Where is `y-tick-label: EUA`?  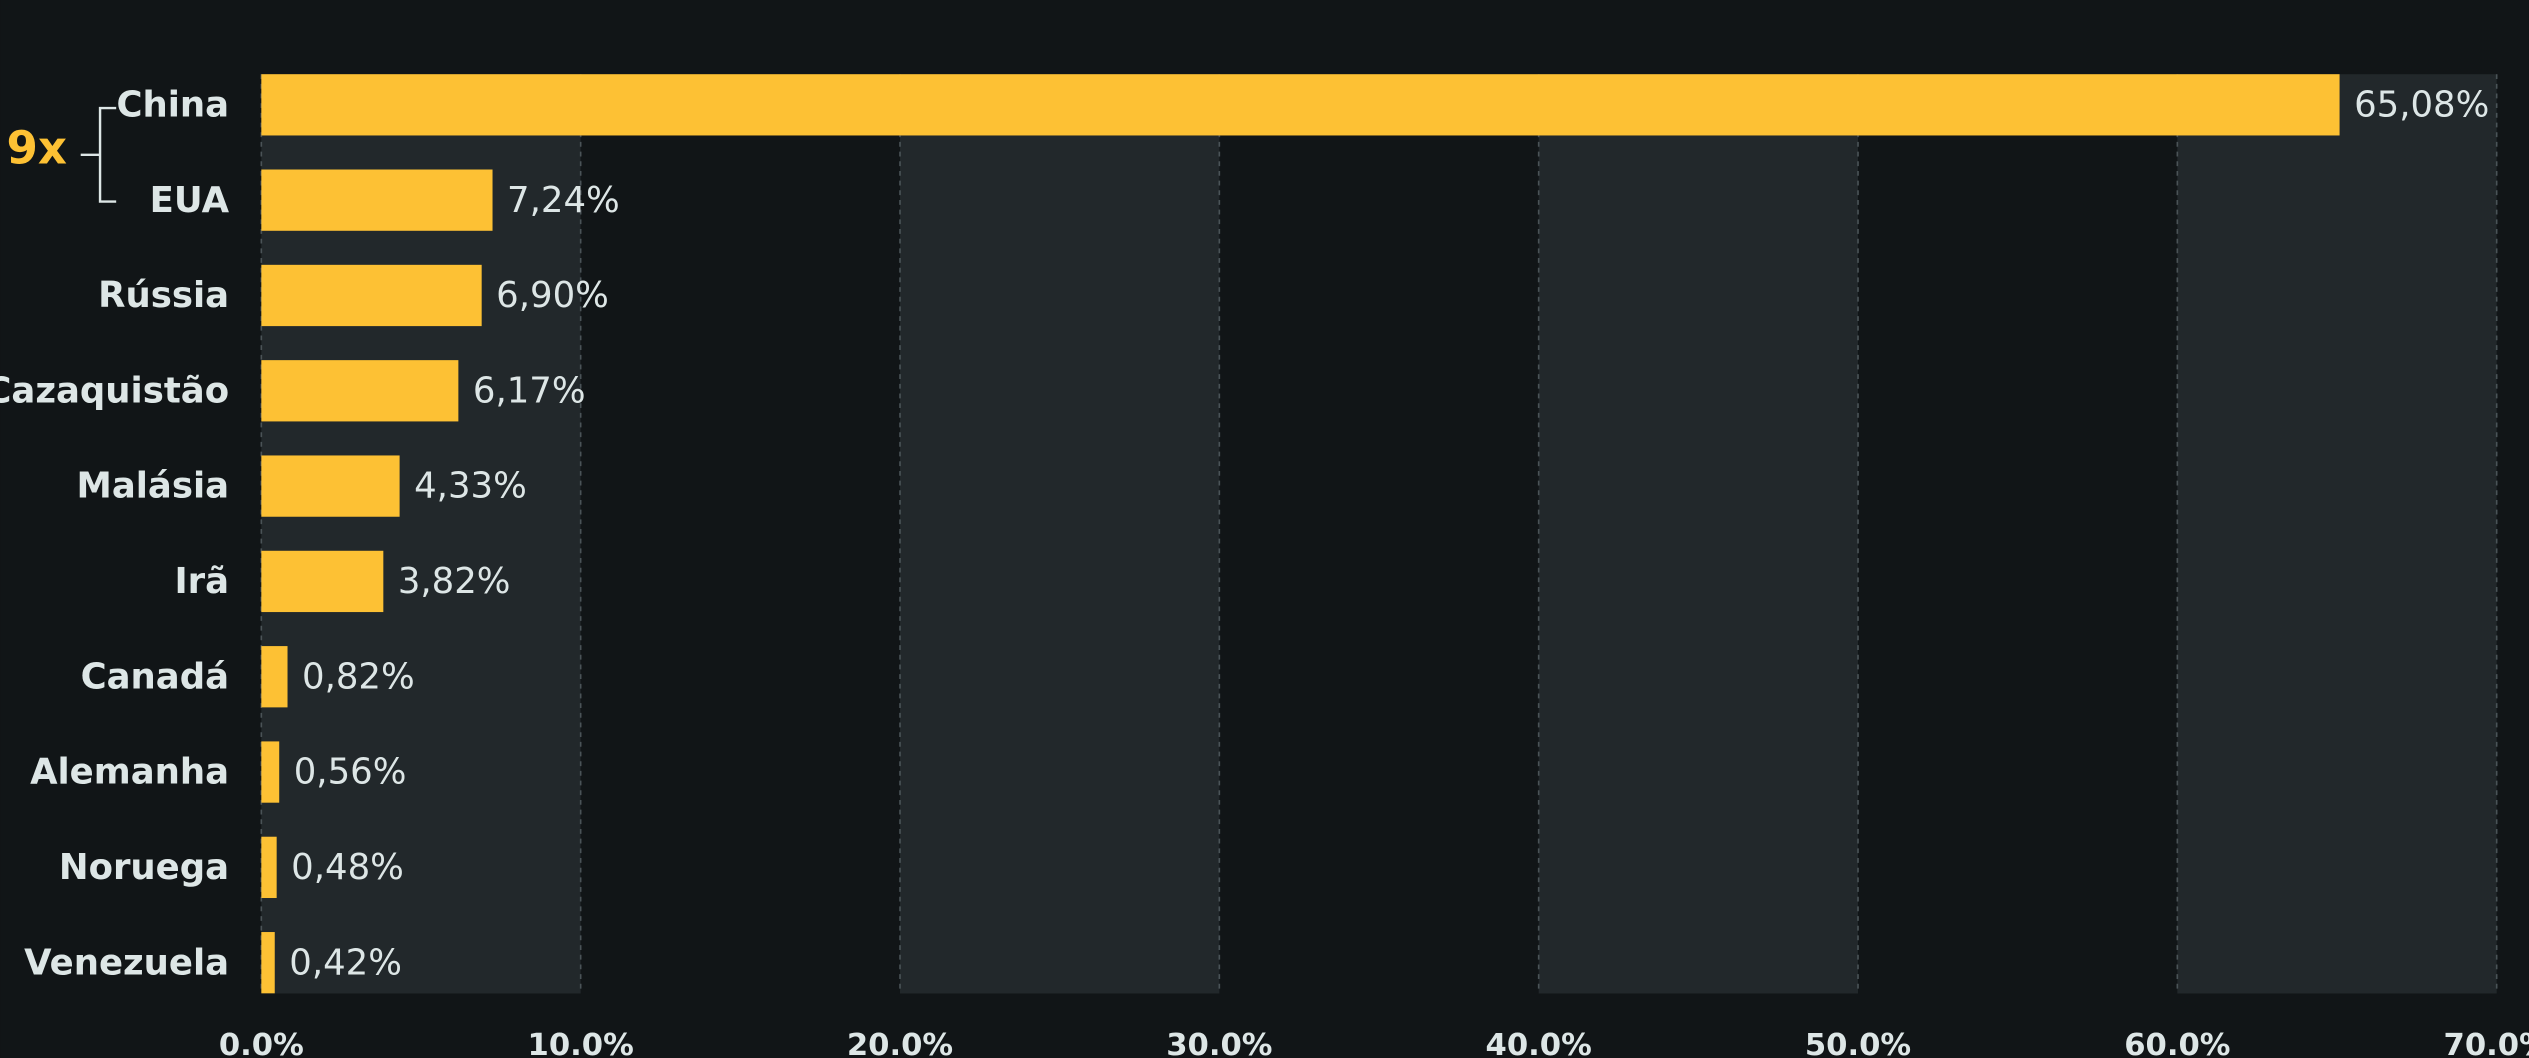
y-tick-label: EUA is located at coordinates (190, 200).